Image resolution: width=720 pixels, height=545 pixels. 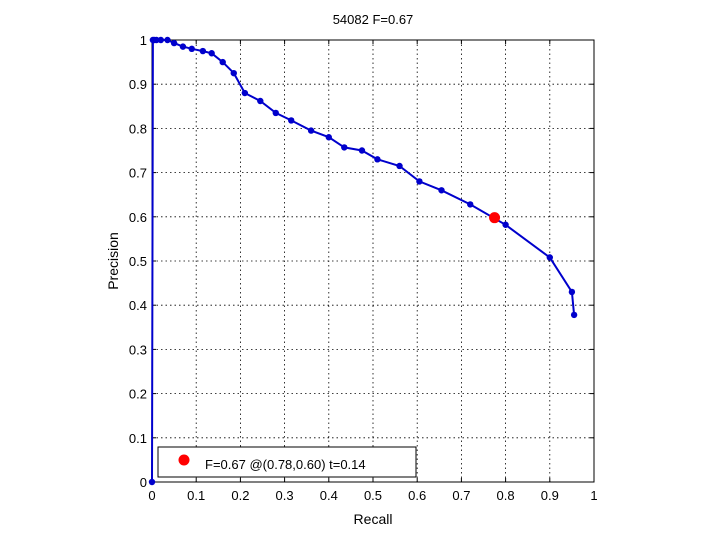 I want to click on chart-title: 54082 F=0.67, so click(x=373, y=19).